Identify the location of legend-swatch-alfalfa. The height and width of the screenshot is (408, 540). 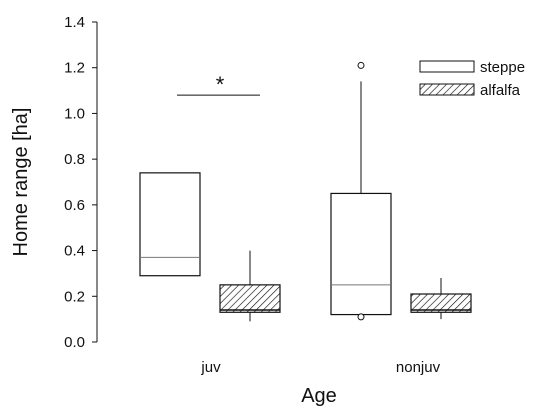
(447, 89).